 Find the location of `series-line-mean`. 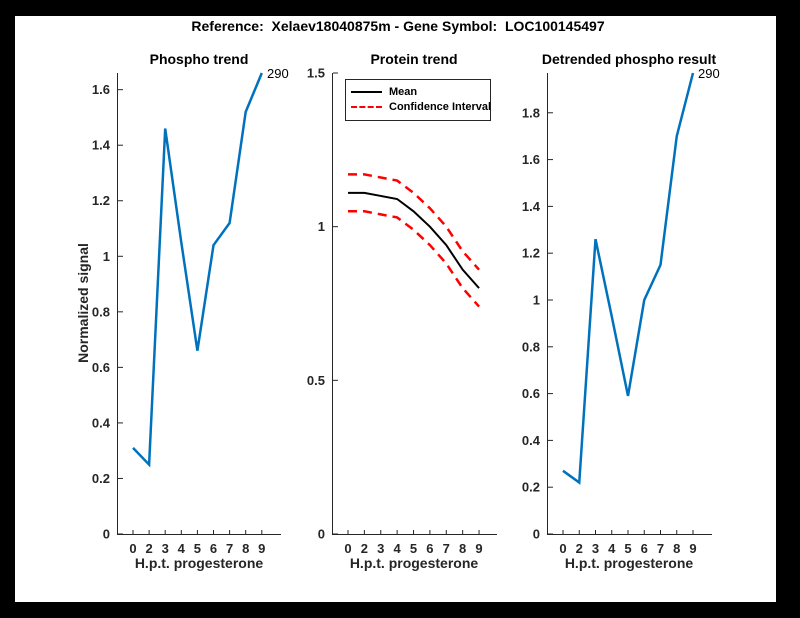

series-line-mean is located at coordinates (414, 240).